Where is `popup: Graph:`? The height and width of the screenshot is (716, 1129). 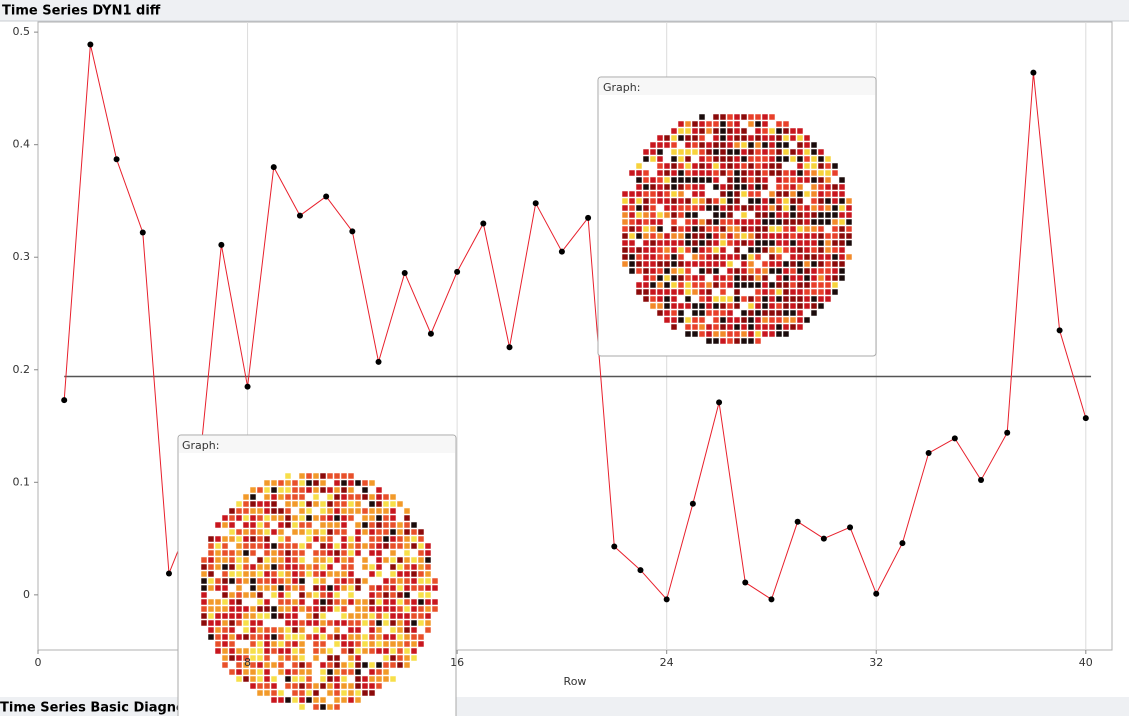
popup: Graph: is located at coordinates (317, 575).